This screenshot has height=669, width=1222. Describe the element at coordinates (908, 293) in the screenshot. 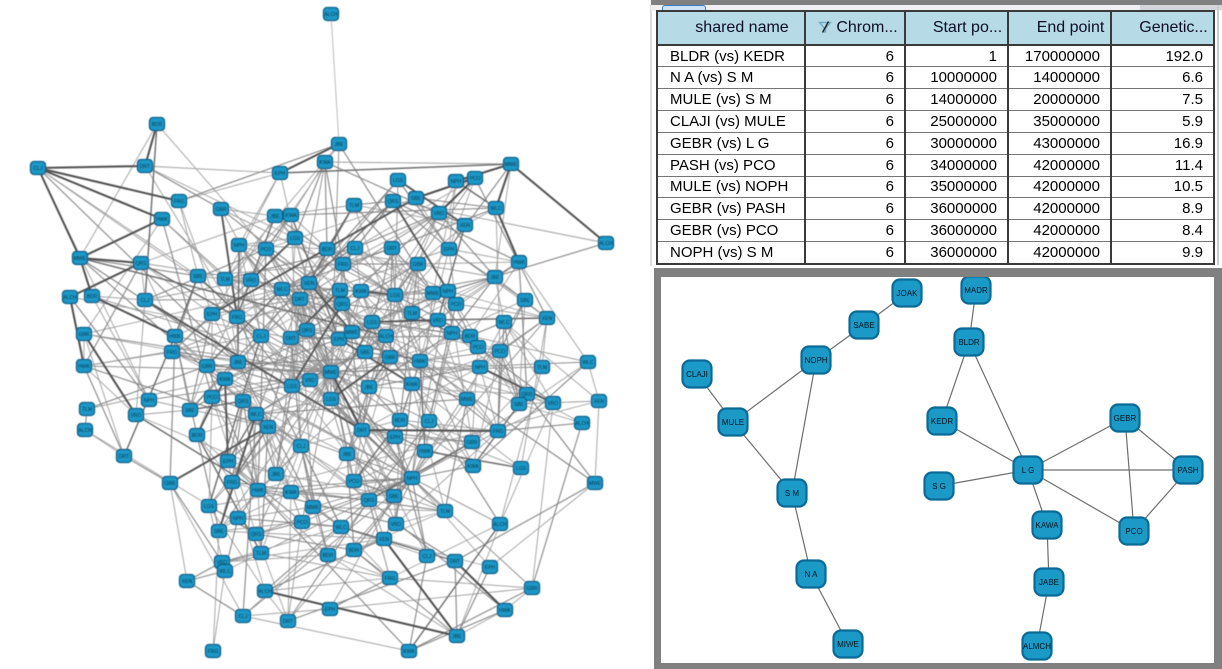

I see `svg-text: JOAK` at that location.